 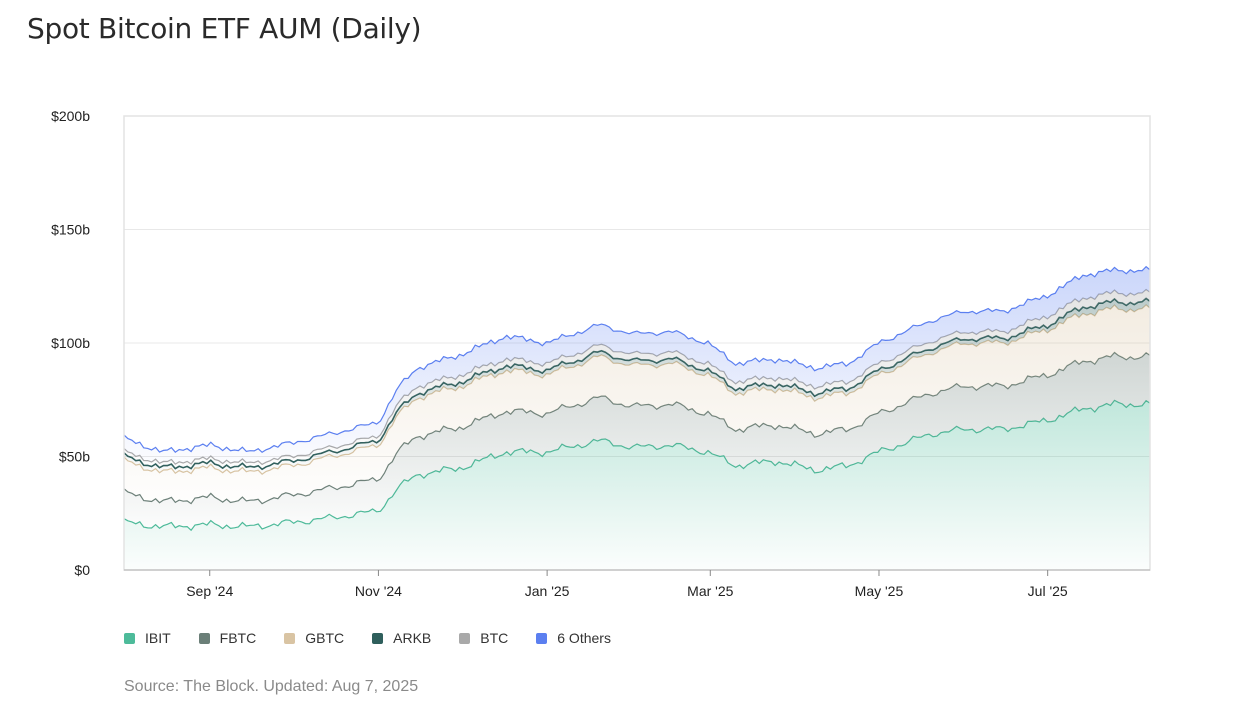 I want to click on legend-item-gbtc: GBTC, so click(x=314, y=638).